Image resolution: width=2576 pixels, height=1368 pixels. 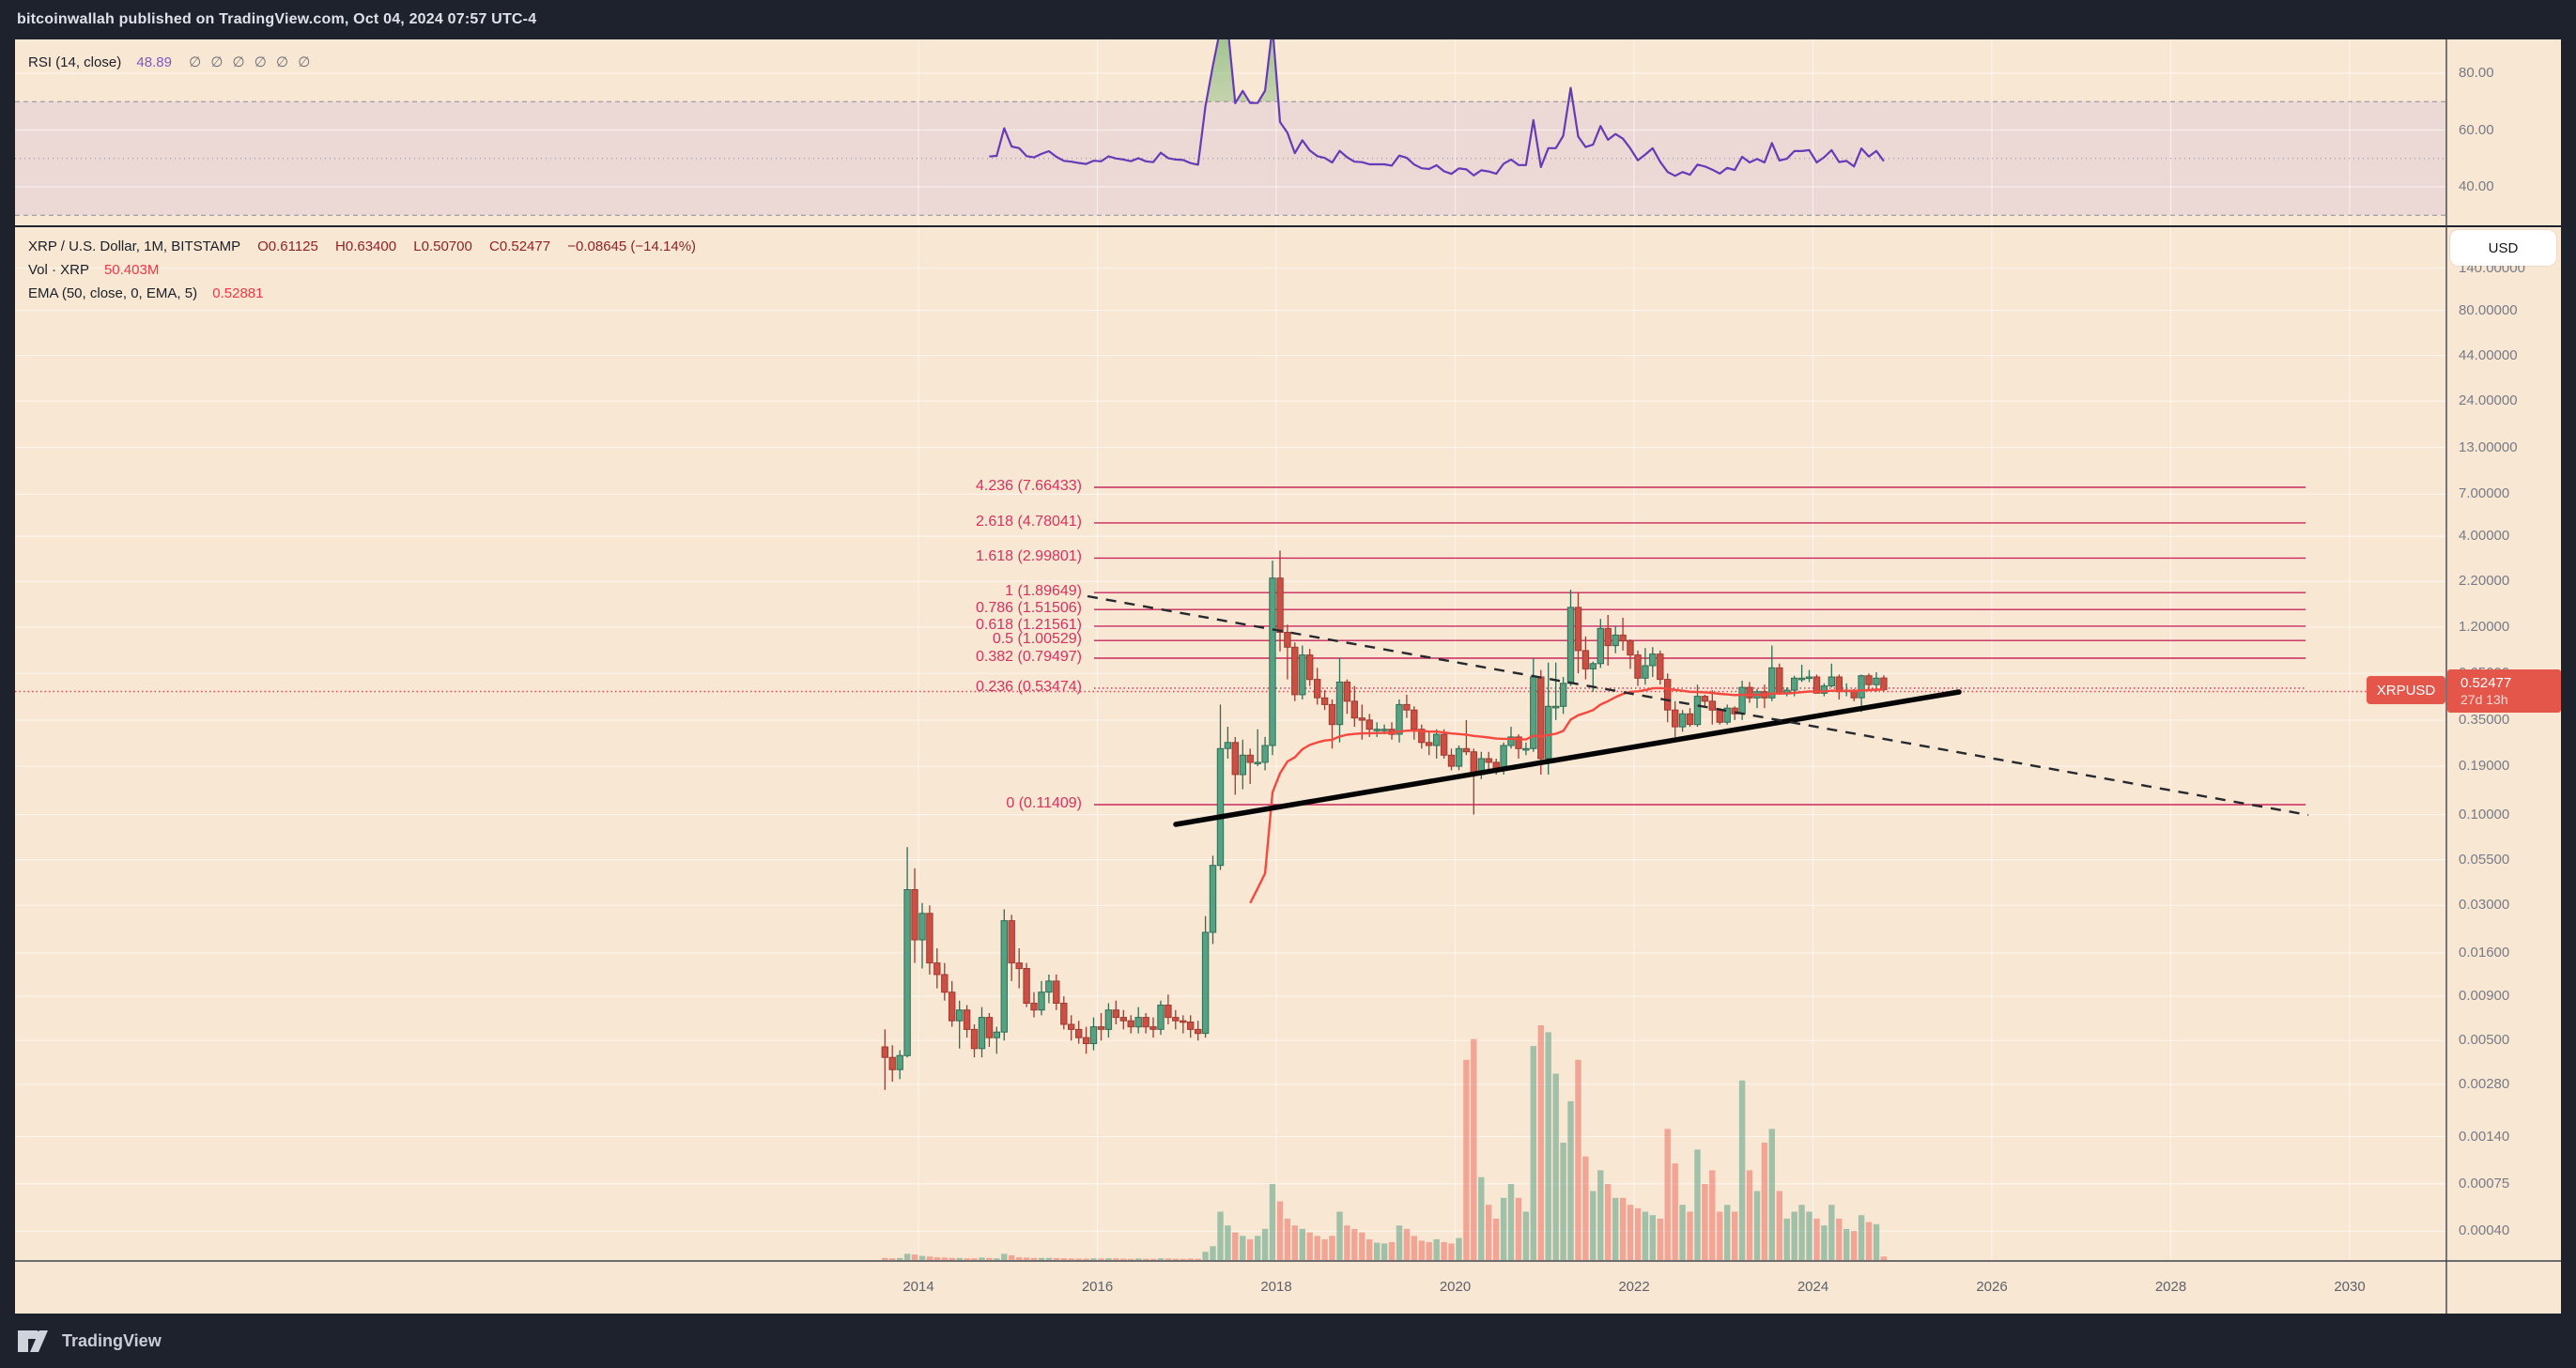 I want to click on price-axis-tick: 0.35000, so click(x=2484, y=719).